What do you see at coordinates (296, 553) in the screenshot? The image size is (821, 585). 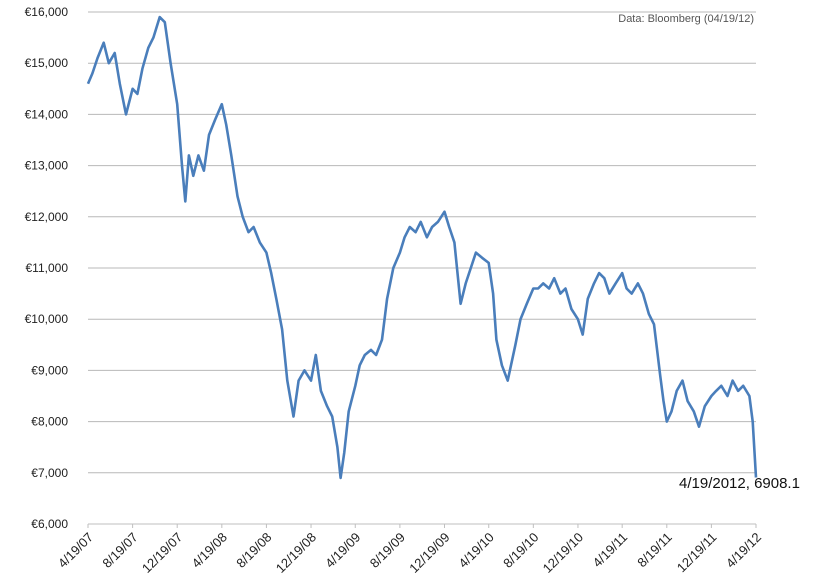 I see `x-tick-label: 12/19/08` at bounding box center [296, 553].